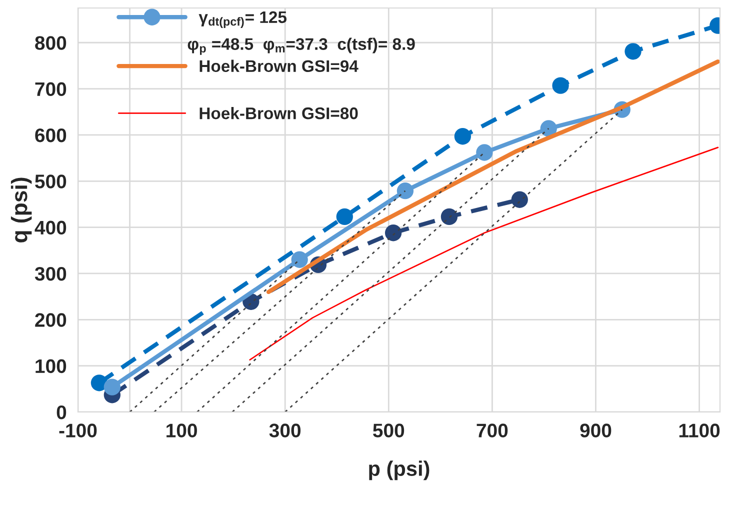  Describe the element at coordinates (279, 66) in the screenshot. I see `legend-label: Hoek-Brown GSI=94` at that location.